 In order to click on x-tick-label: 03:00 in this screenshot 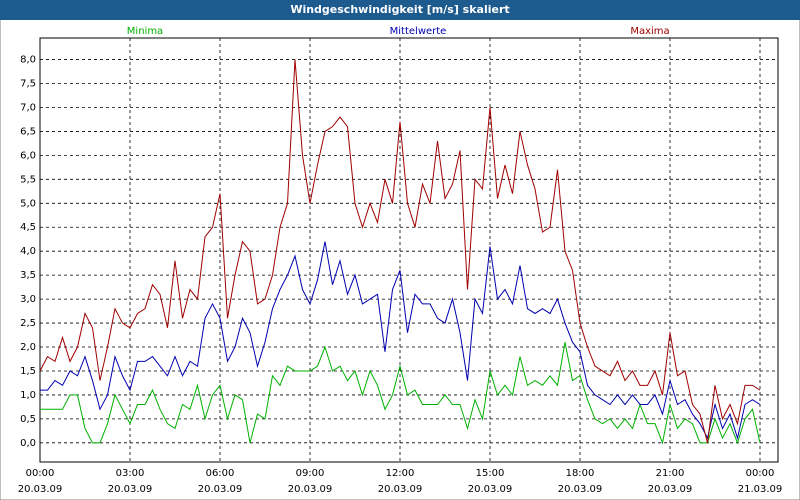, I will do `click(130, 473)`.